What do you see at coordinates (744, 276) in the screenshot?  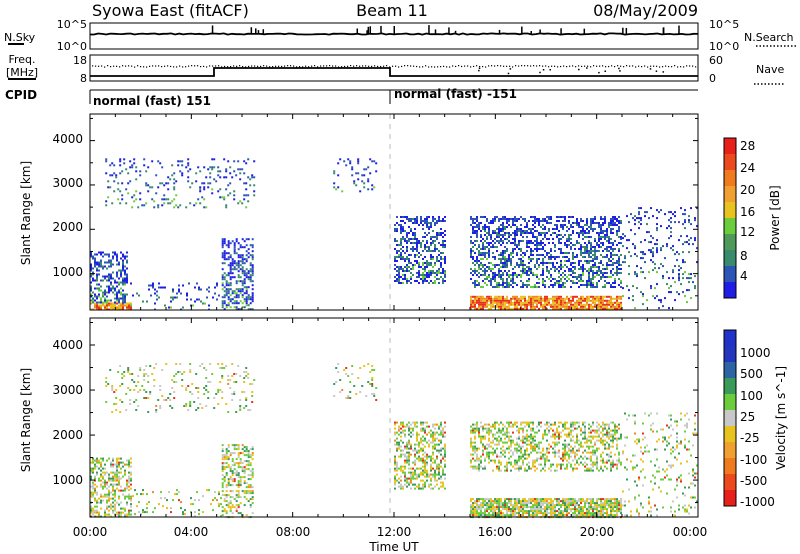 I see `power-cbar-tick-4: 4` at bounding box center [744, 276].